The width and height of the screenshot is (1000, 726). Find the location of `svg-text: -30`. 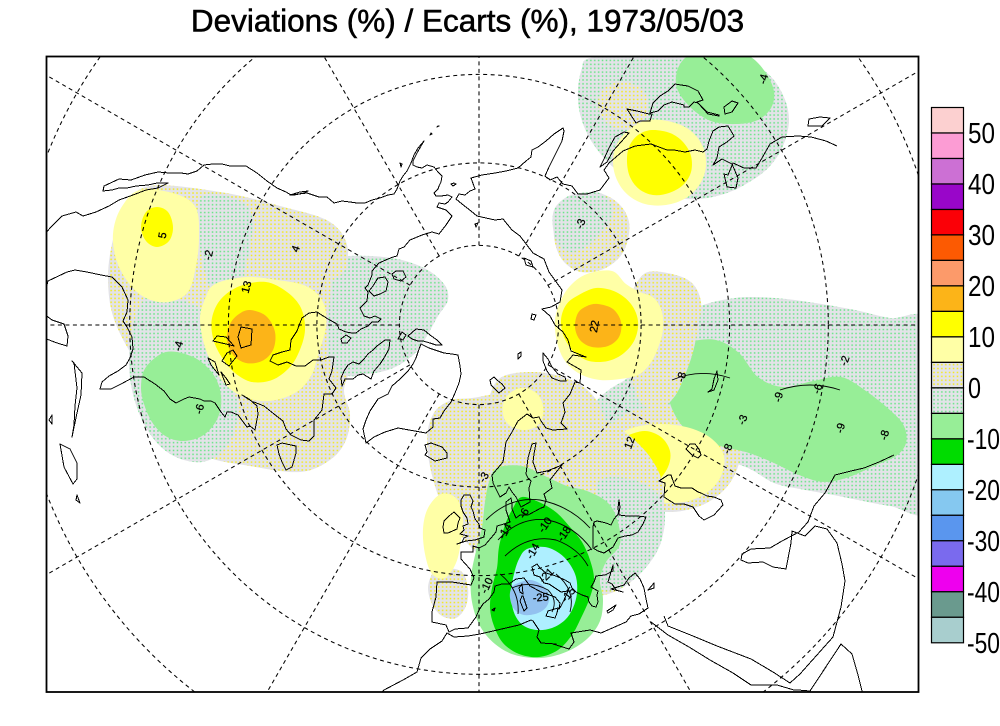

svg-text: -30 is located at coordinates (983, 542).